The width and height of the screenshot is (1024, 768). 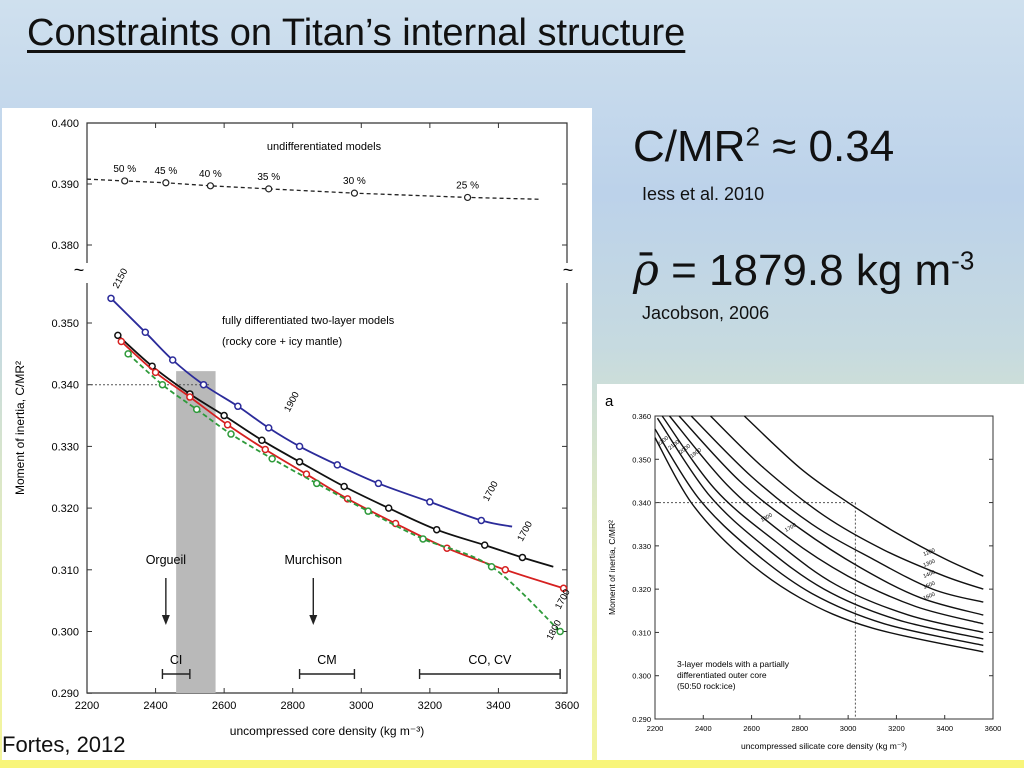 What do you see at coordinates (930, 586) in the screenshot?
I see `inset-curve-label: 1500` at bounding box center [930, 586].